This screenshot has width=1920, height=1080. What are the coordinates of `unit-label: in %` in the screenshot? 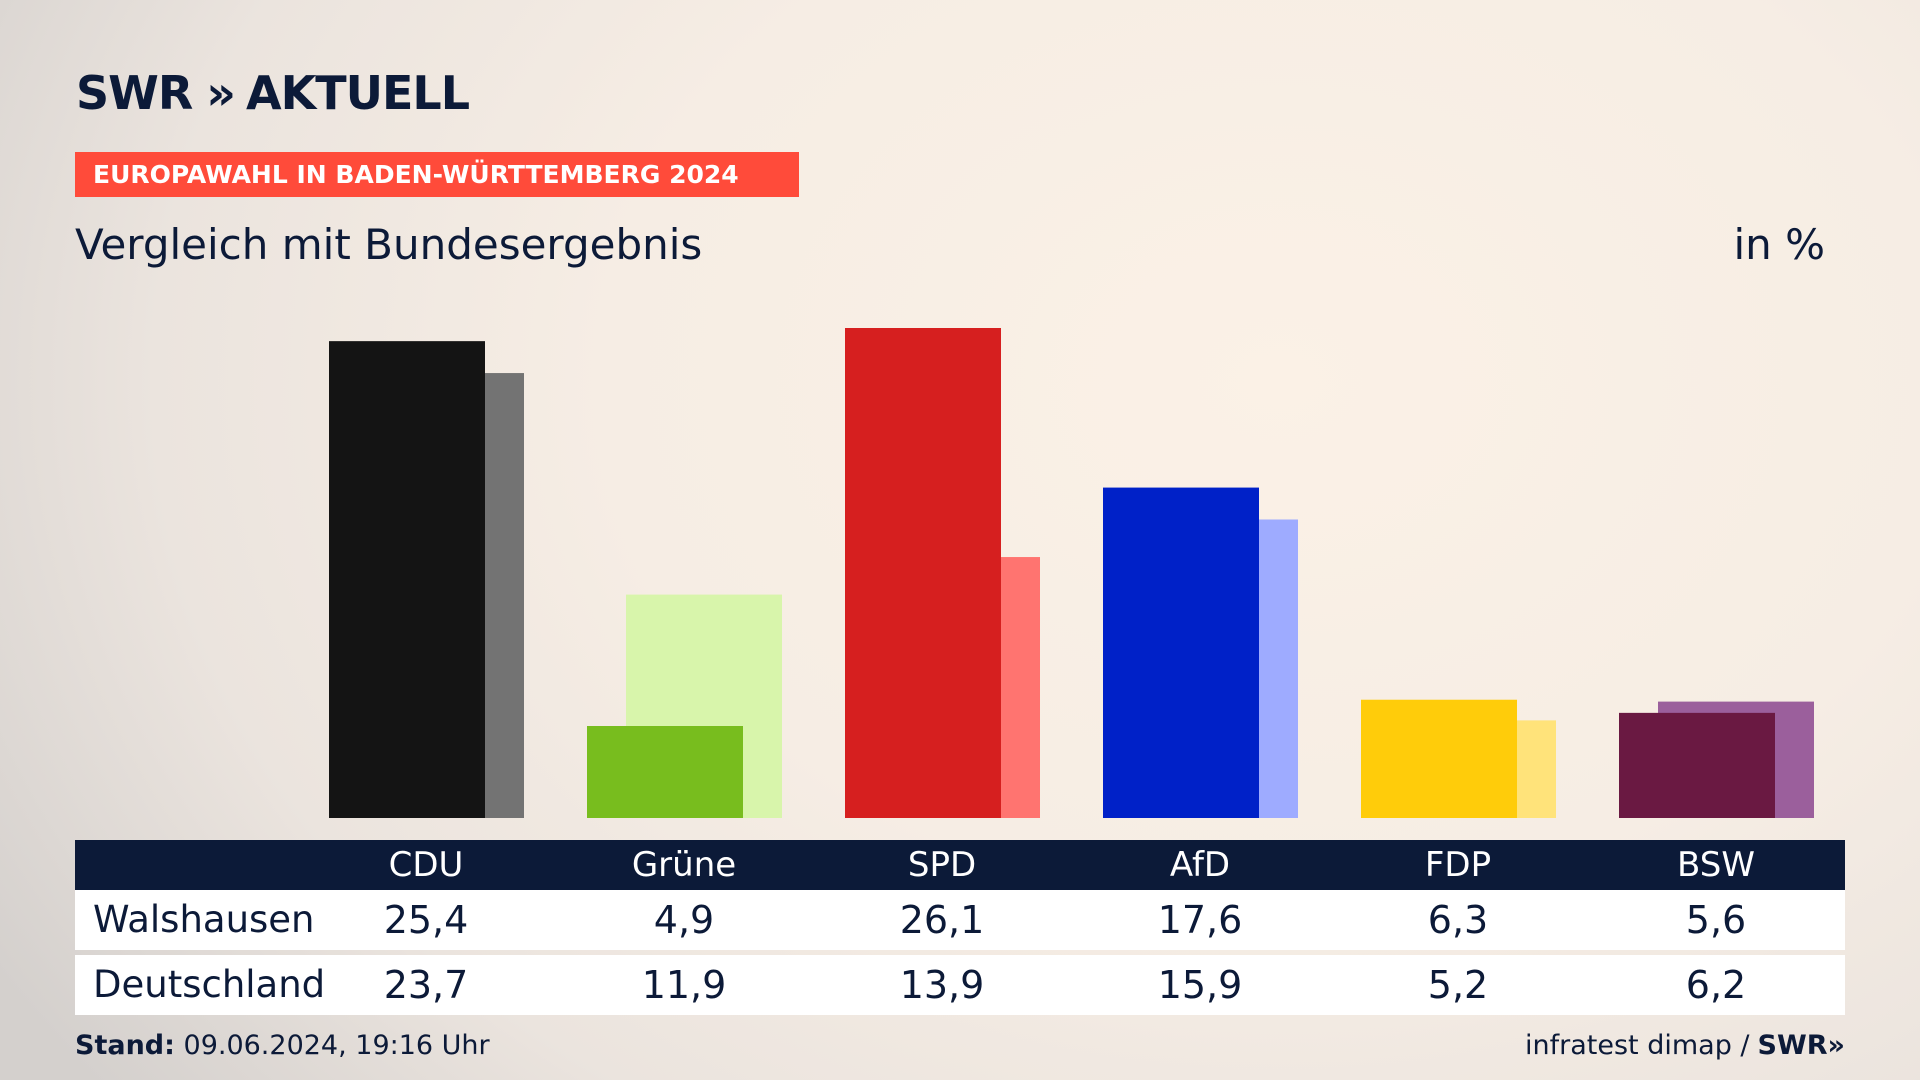 It's located at (1779, 244).